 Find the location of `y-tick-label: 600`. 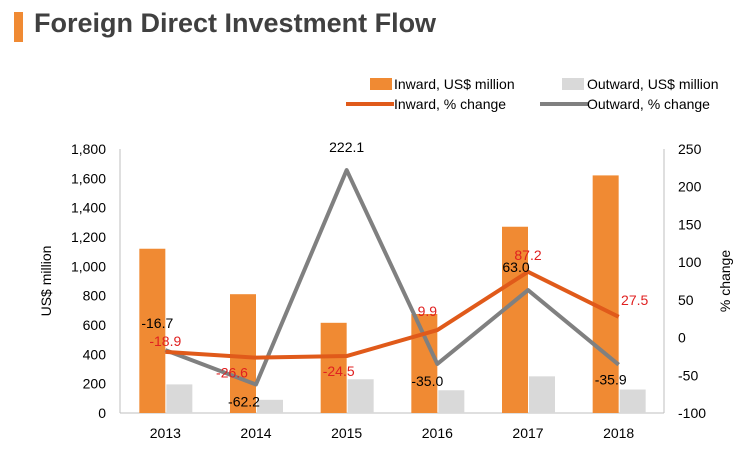

y-tick-label: 600 is located at coordinates (95, 325).